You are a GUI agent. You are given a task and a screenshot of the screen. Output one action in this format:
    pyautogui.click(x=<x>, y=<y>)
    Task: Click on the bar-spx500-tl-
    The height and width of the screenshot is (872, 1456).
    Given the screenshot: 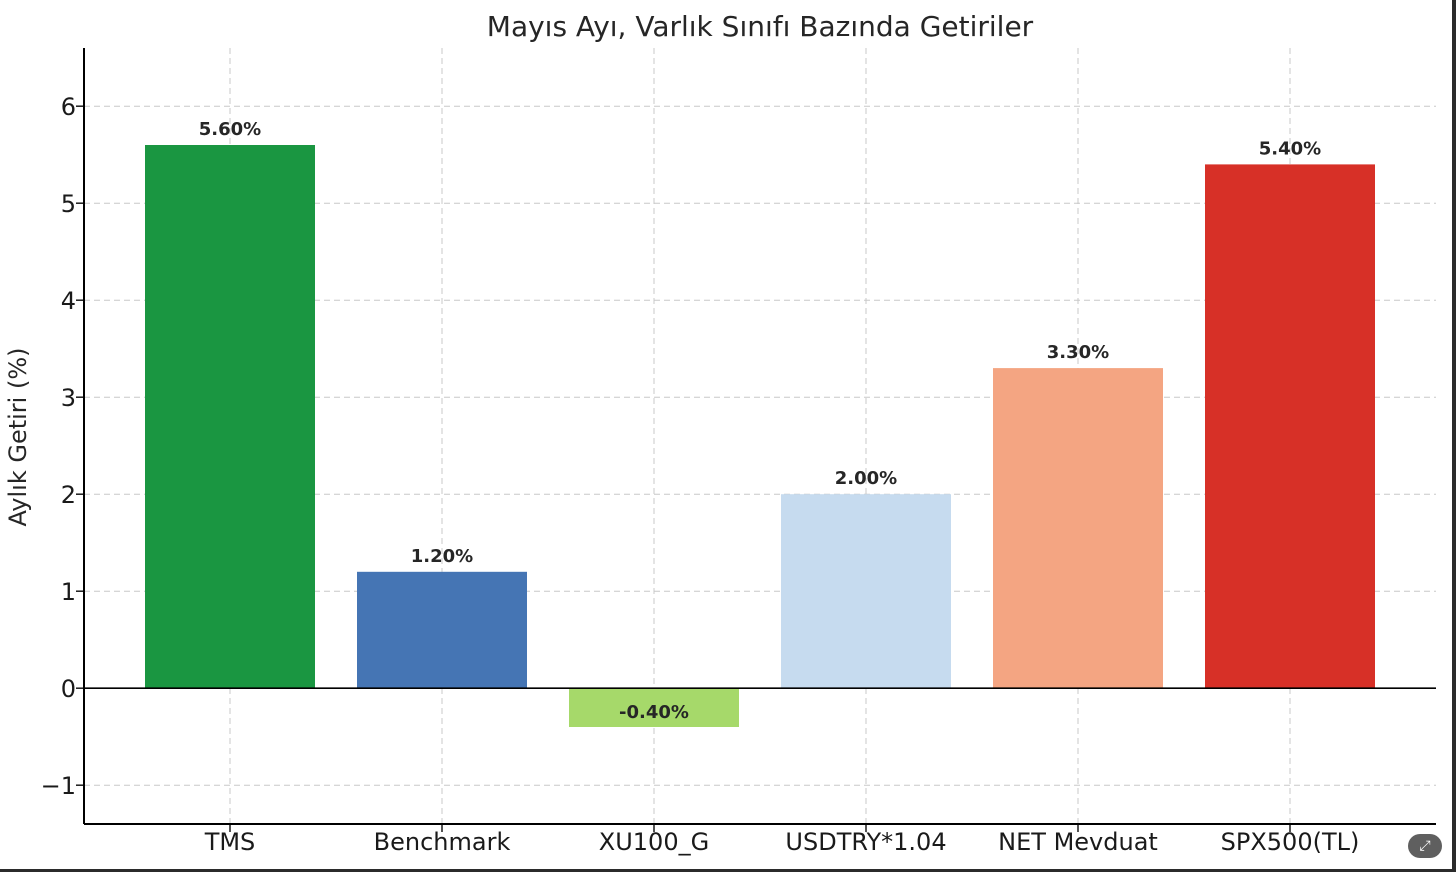 What is the action you would take?
    pyautogui.click(x=1290, y=426)
    